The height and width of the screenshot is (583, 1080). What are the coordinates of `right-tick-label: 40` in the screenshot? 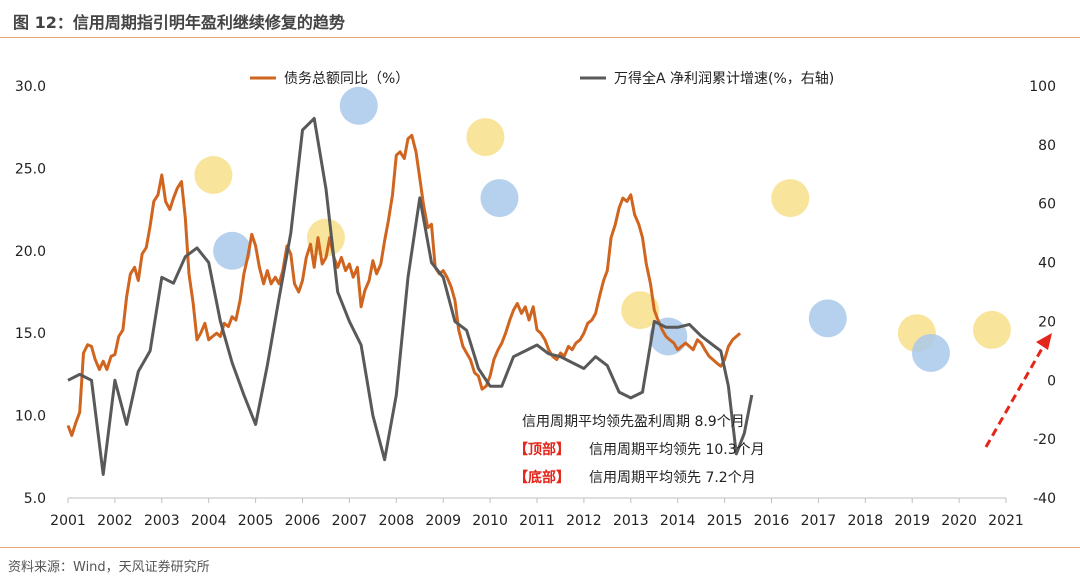 It's located at (1047, 264).